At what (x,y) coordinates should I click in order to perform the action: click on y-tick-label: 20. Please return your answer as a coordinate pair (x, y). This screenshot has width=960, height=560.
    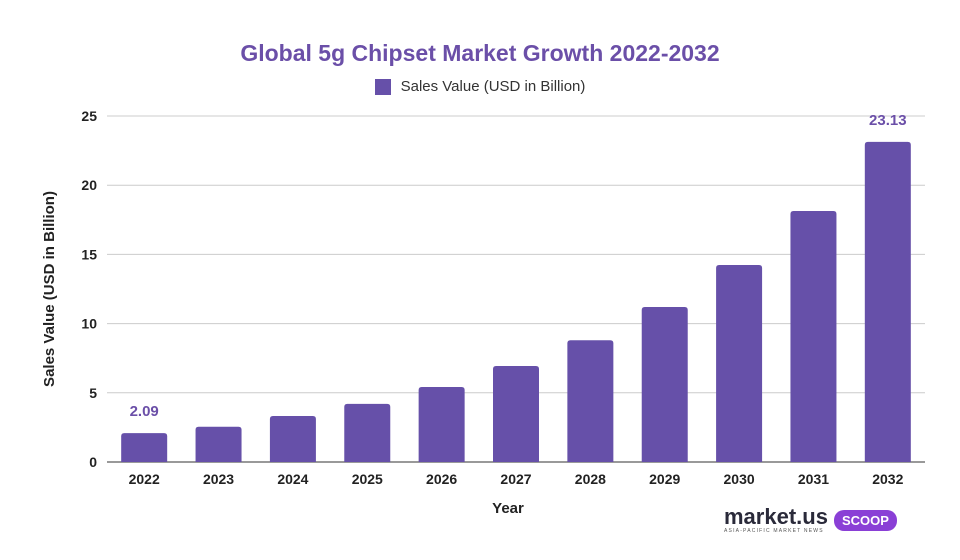
    Looking at the image, I should click on (89, 185).